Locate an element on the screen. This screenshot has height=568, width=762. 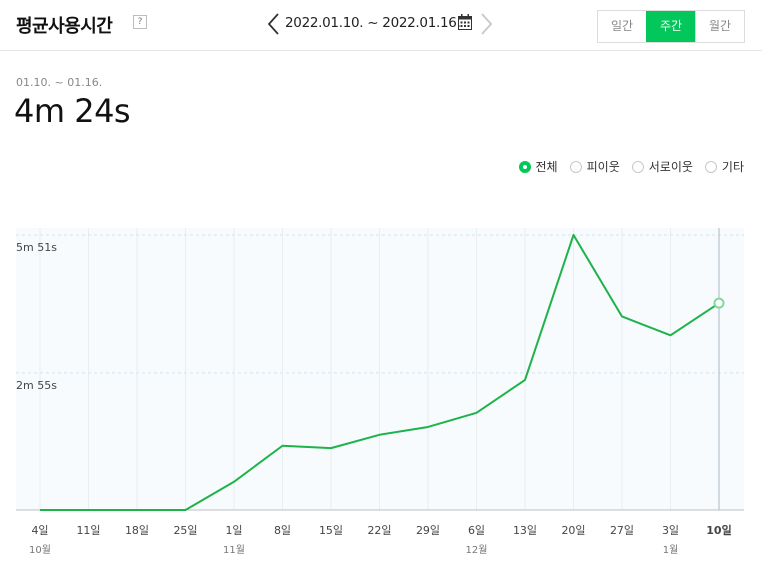
x-tick-label: 20일 is located at coordinates (573, 530).